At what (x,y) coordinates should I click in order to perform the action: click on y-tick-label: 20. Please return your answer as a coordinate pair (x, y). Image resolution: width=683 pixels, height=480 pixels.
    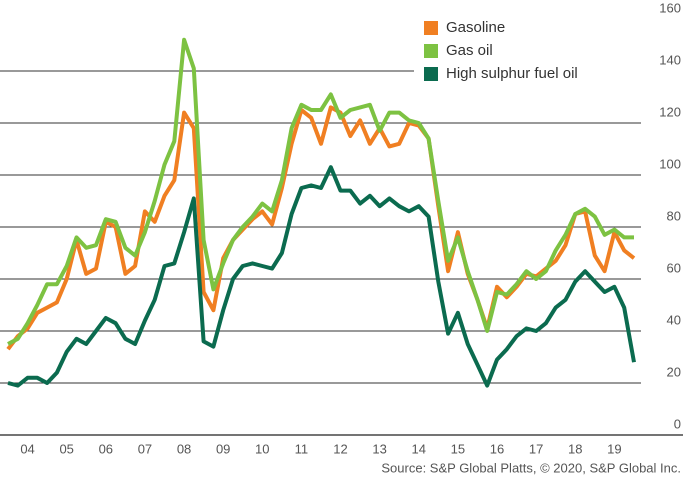
    Looking at the image, I should click on (674, 371).